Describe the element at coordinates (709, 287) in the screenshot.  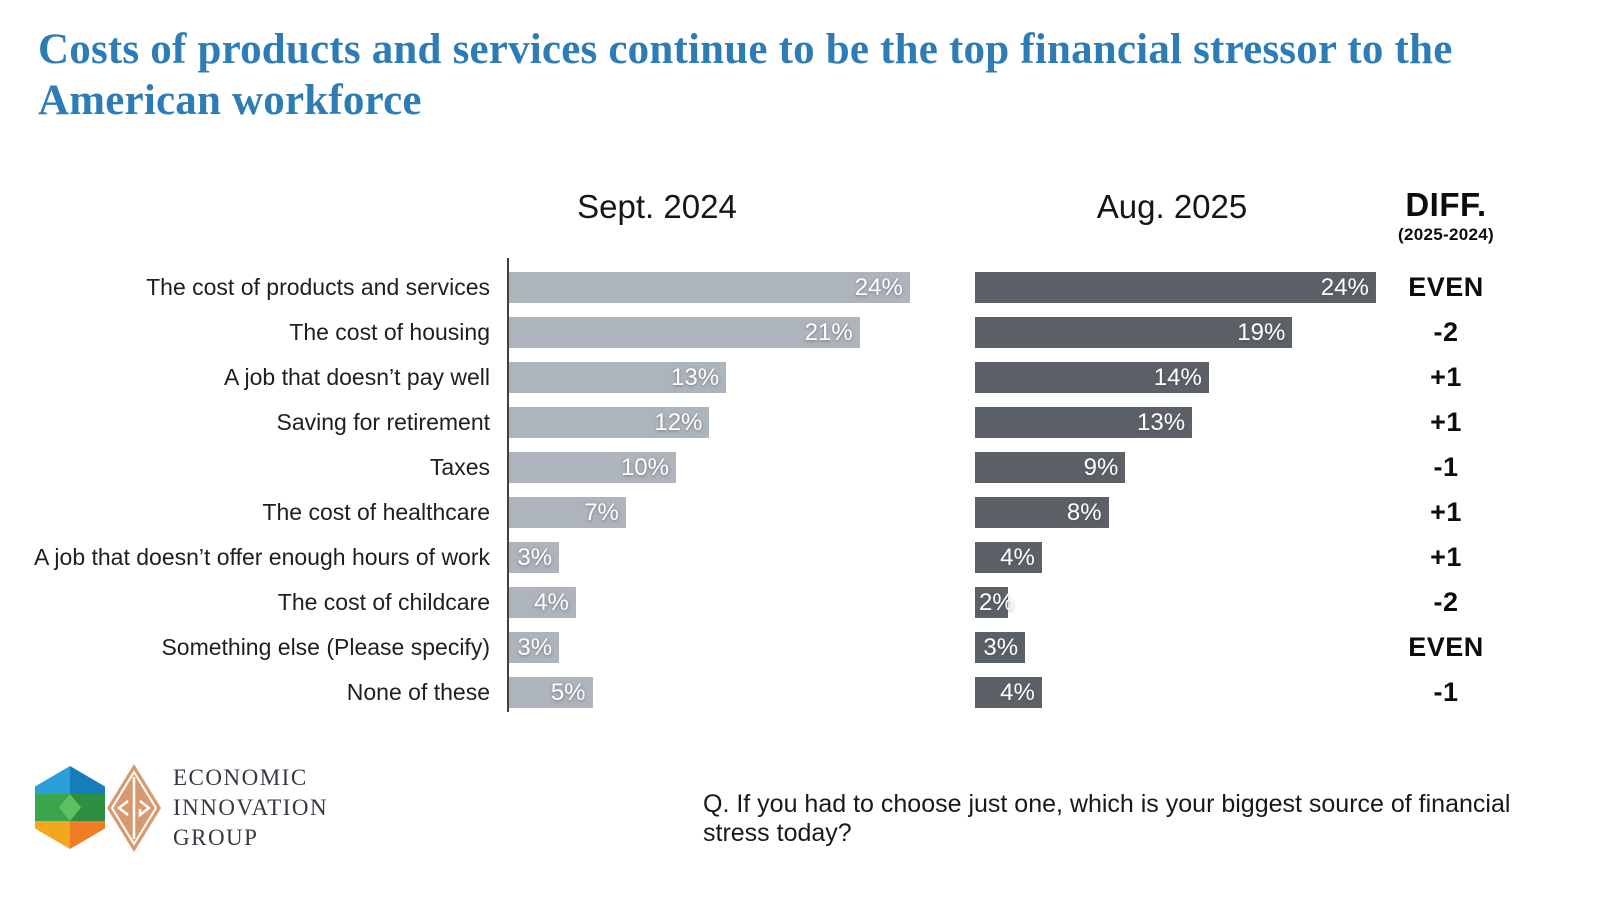
I see `bar-sept-2024: 24%` at that location.